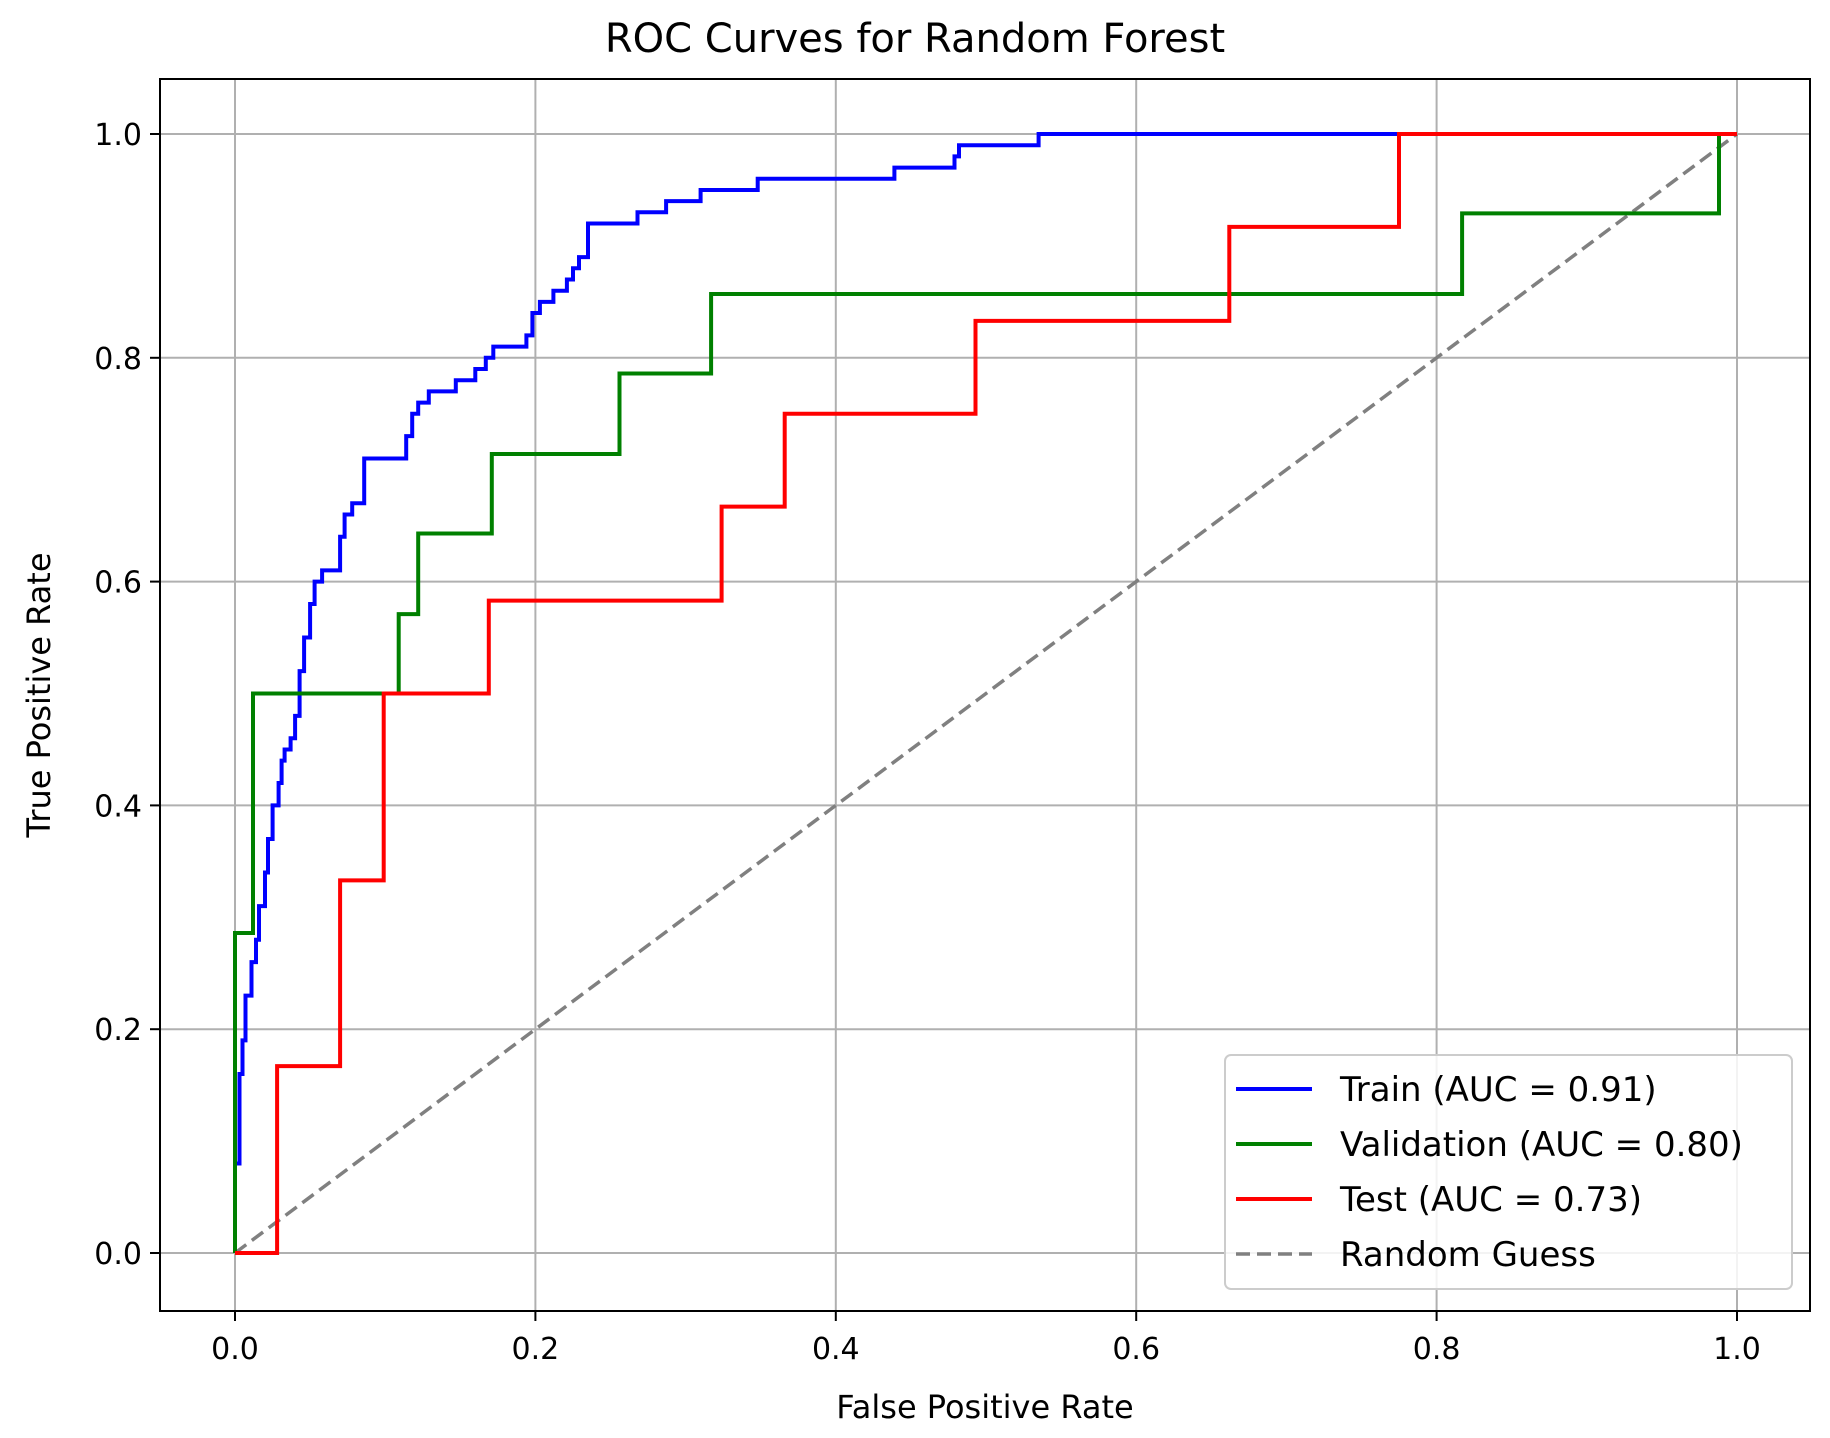 The width and height of the screenshot is (1830, 1438). What do you see at coordinates (118, 359) in the screenshot?
I see `y-tick-label: 0.8` at bounding box center [118, 359].